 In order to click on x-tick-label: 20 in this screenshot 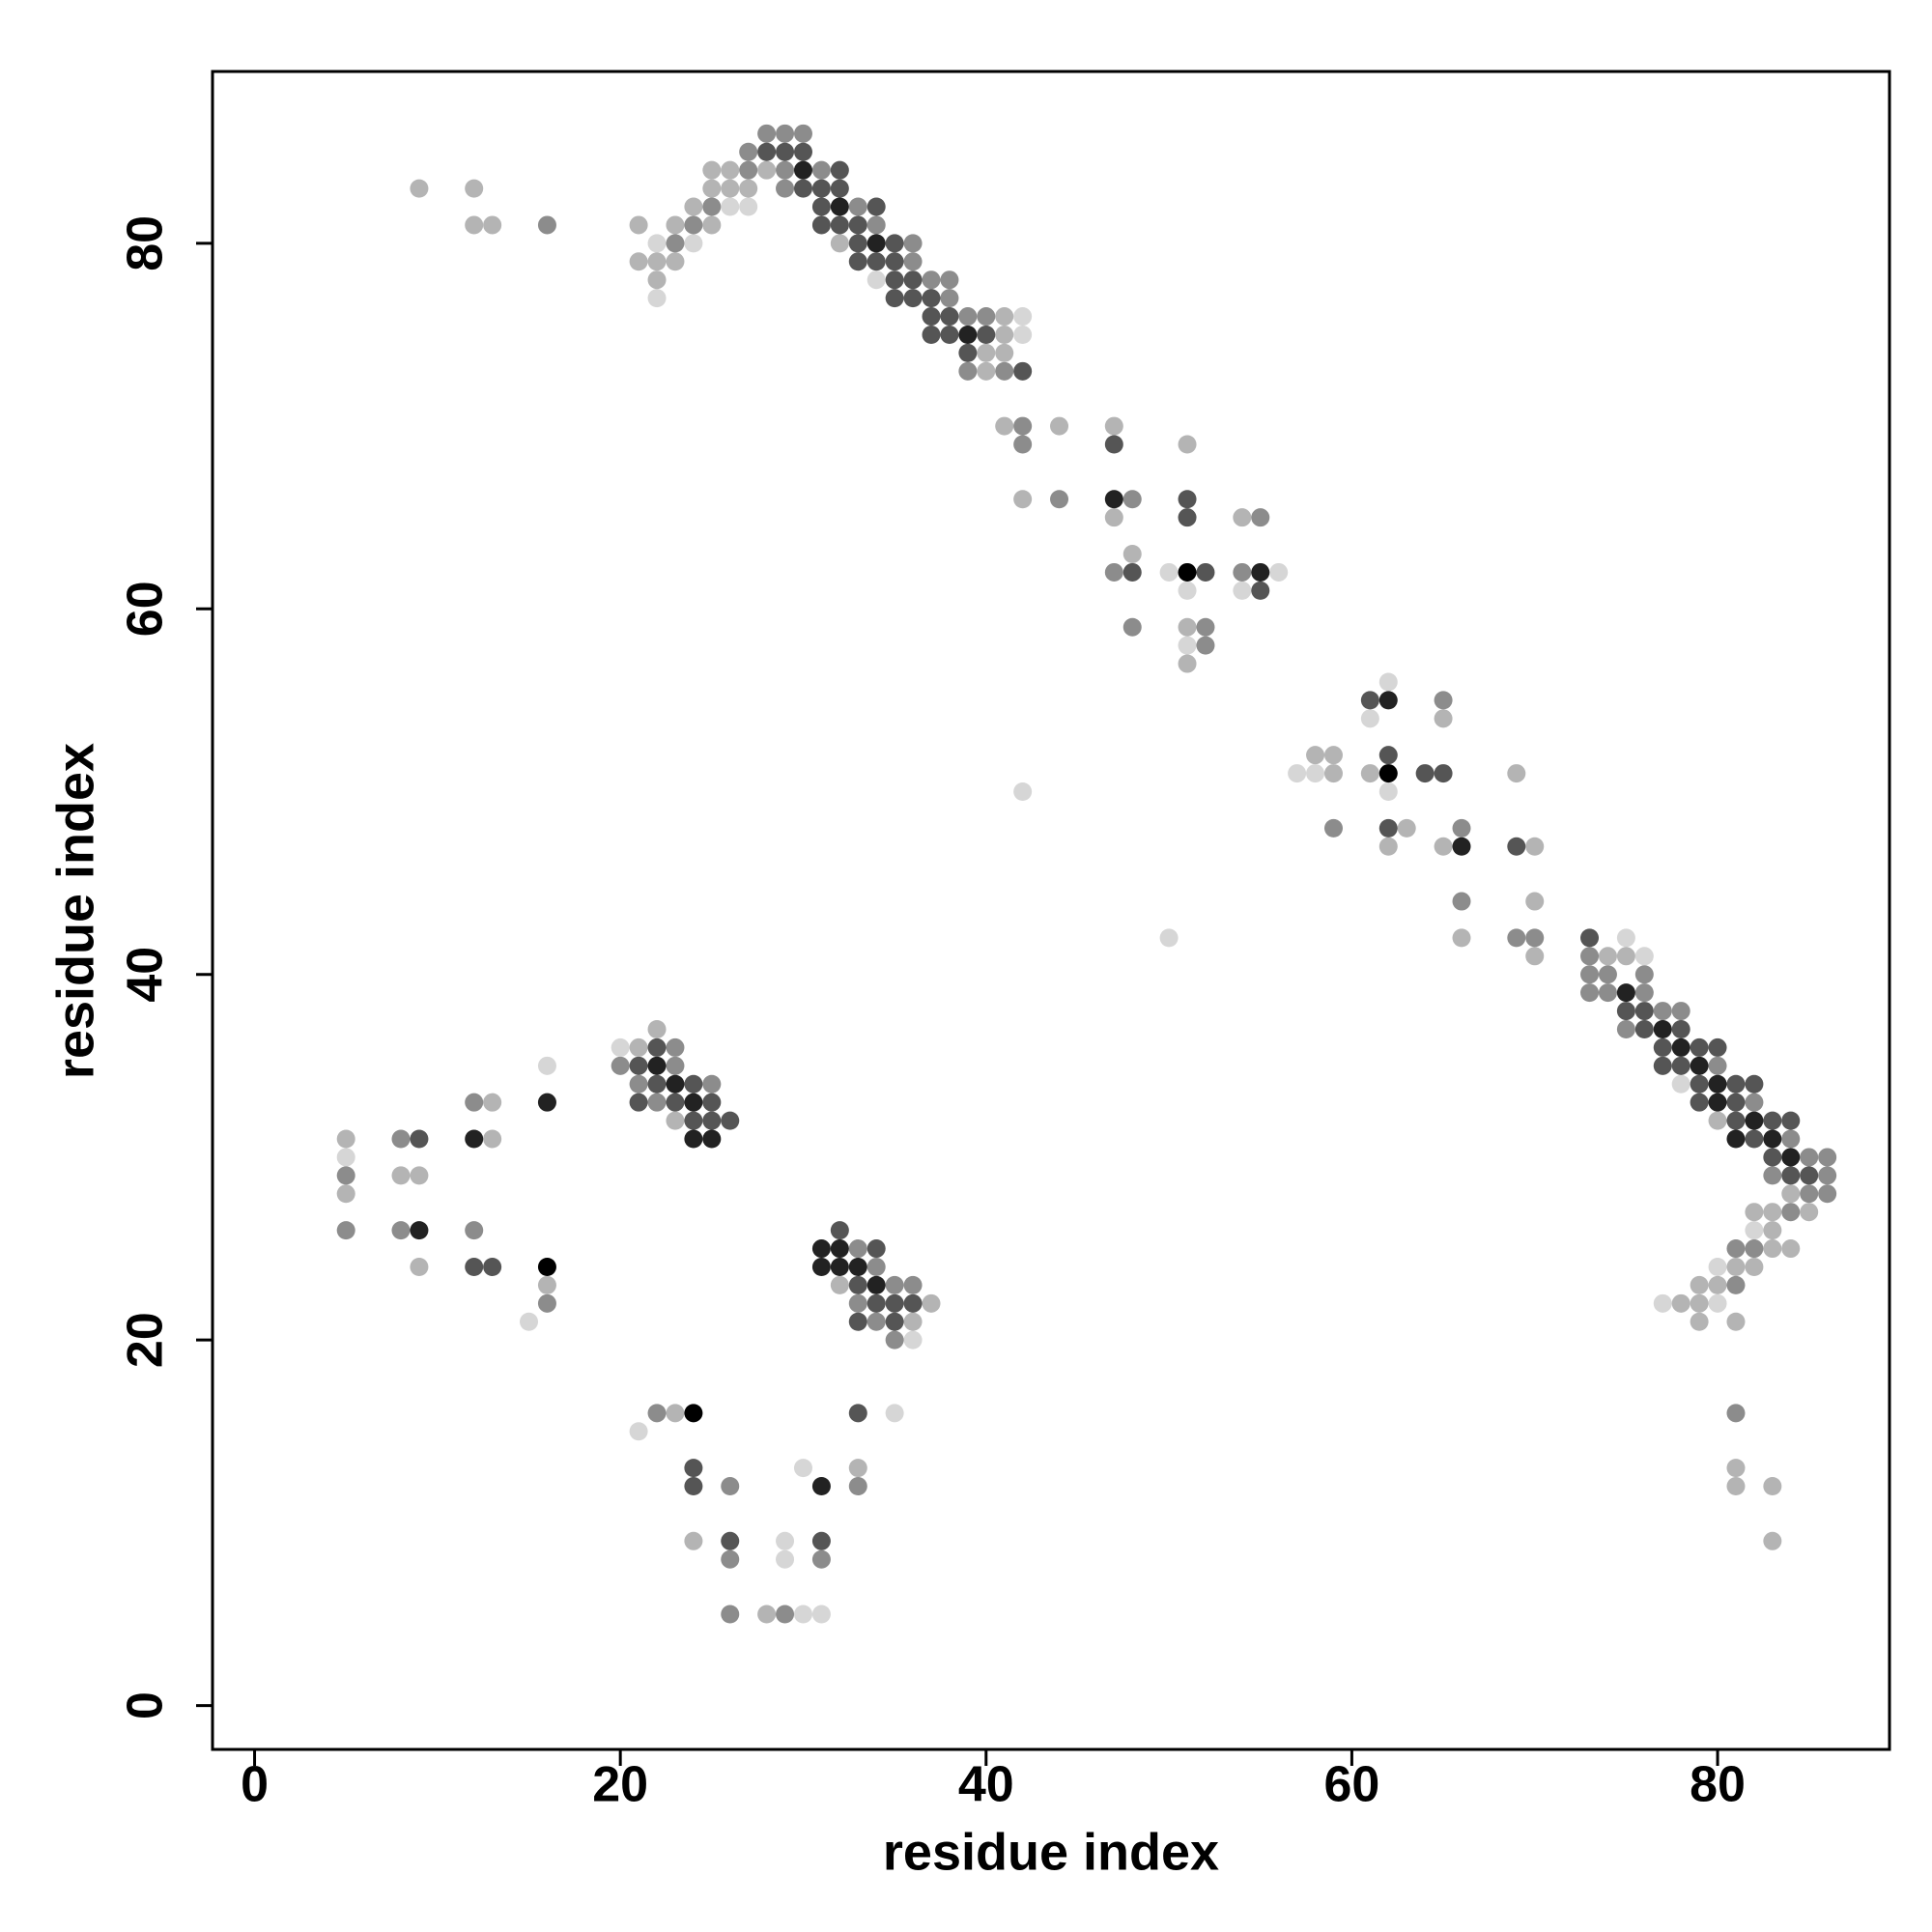, I will do `click(620, 1785)`.